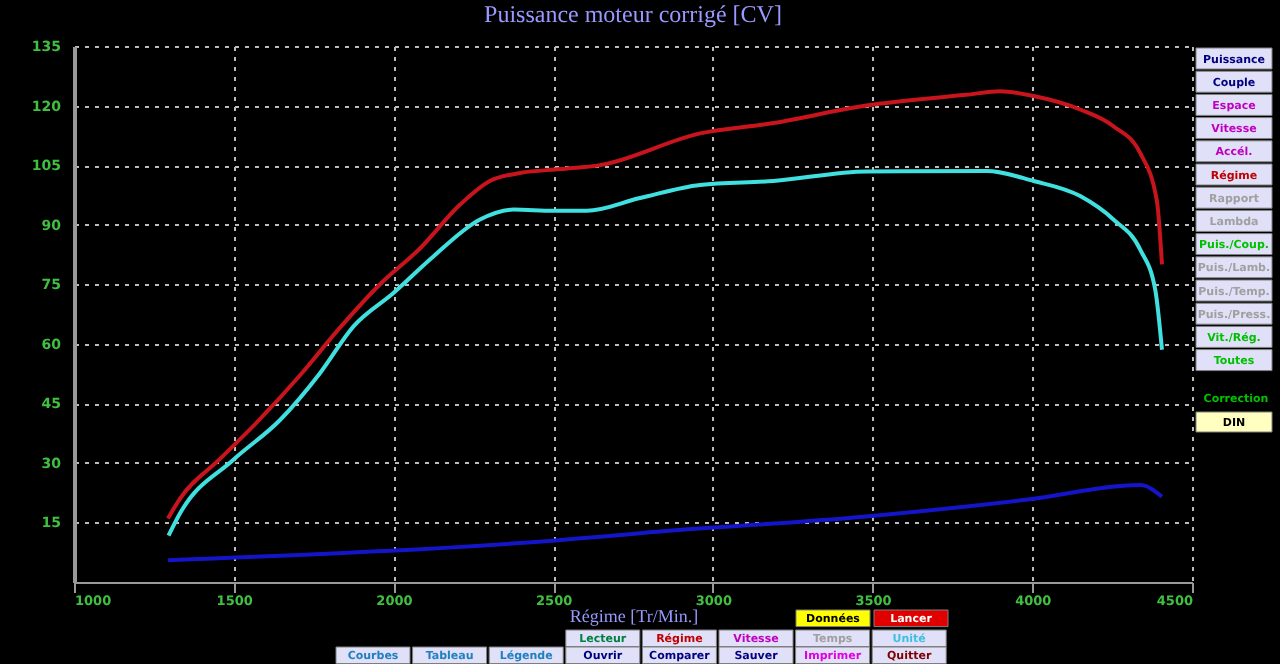  I want to click on x-axis-title: Régime [Tr/Min.], so click(634, 616).